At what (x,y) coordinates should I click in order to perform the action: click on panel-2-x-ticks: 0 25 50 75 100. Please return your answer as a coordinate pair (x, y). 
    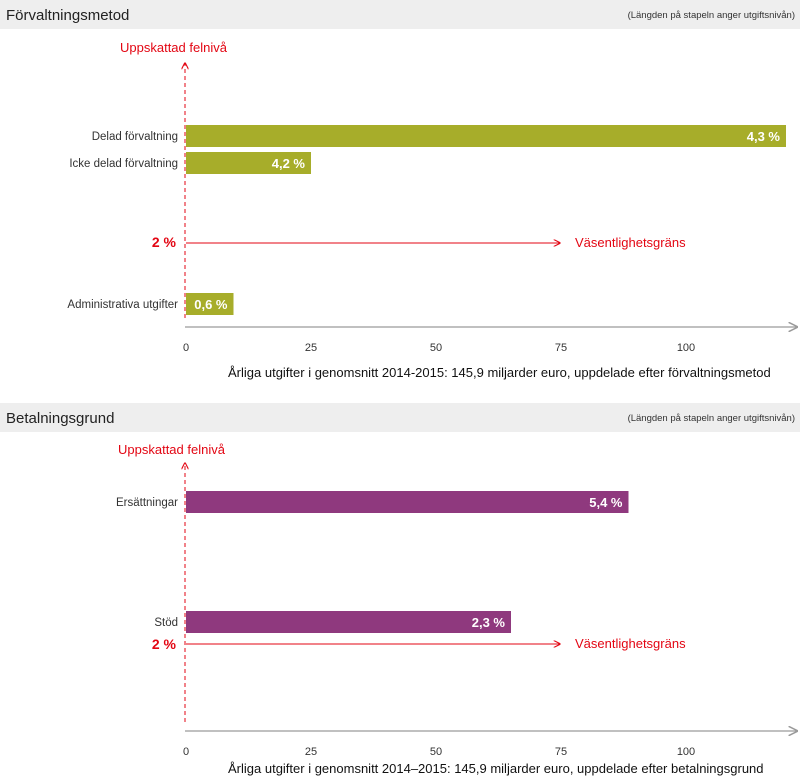
    Looking at the image, I should click on (439, 752).